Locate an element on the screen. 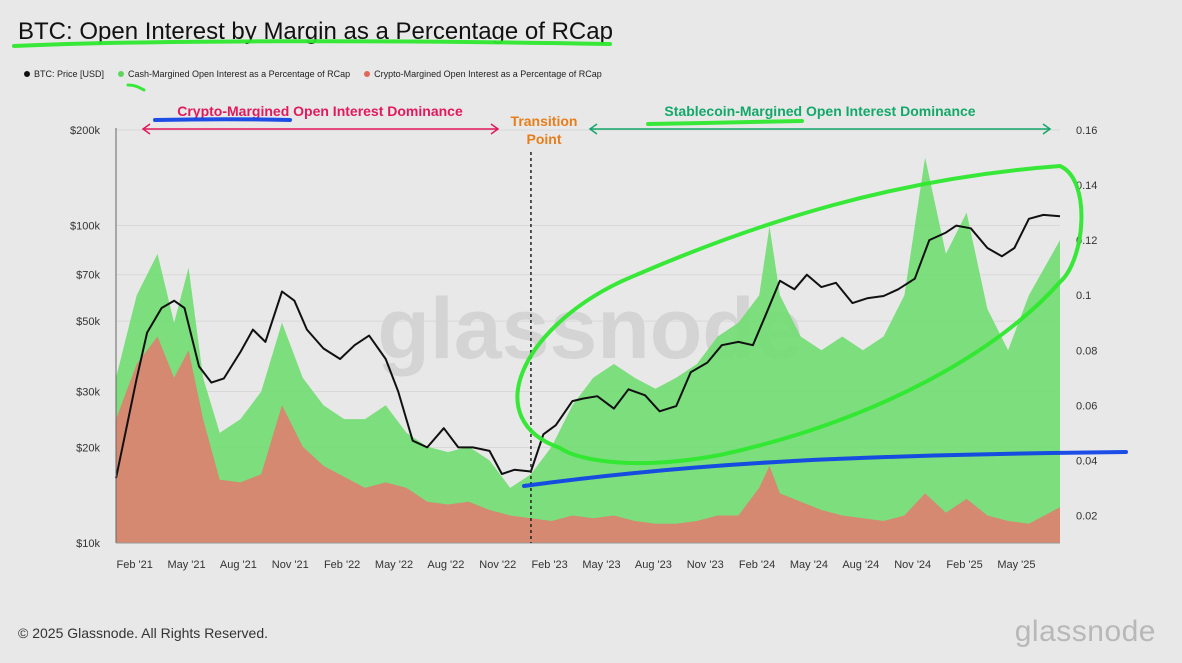 This screenshot has height=663, width=1182. y-right-tick-0: 0.02 is located at coordinates (1086, 516).